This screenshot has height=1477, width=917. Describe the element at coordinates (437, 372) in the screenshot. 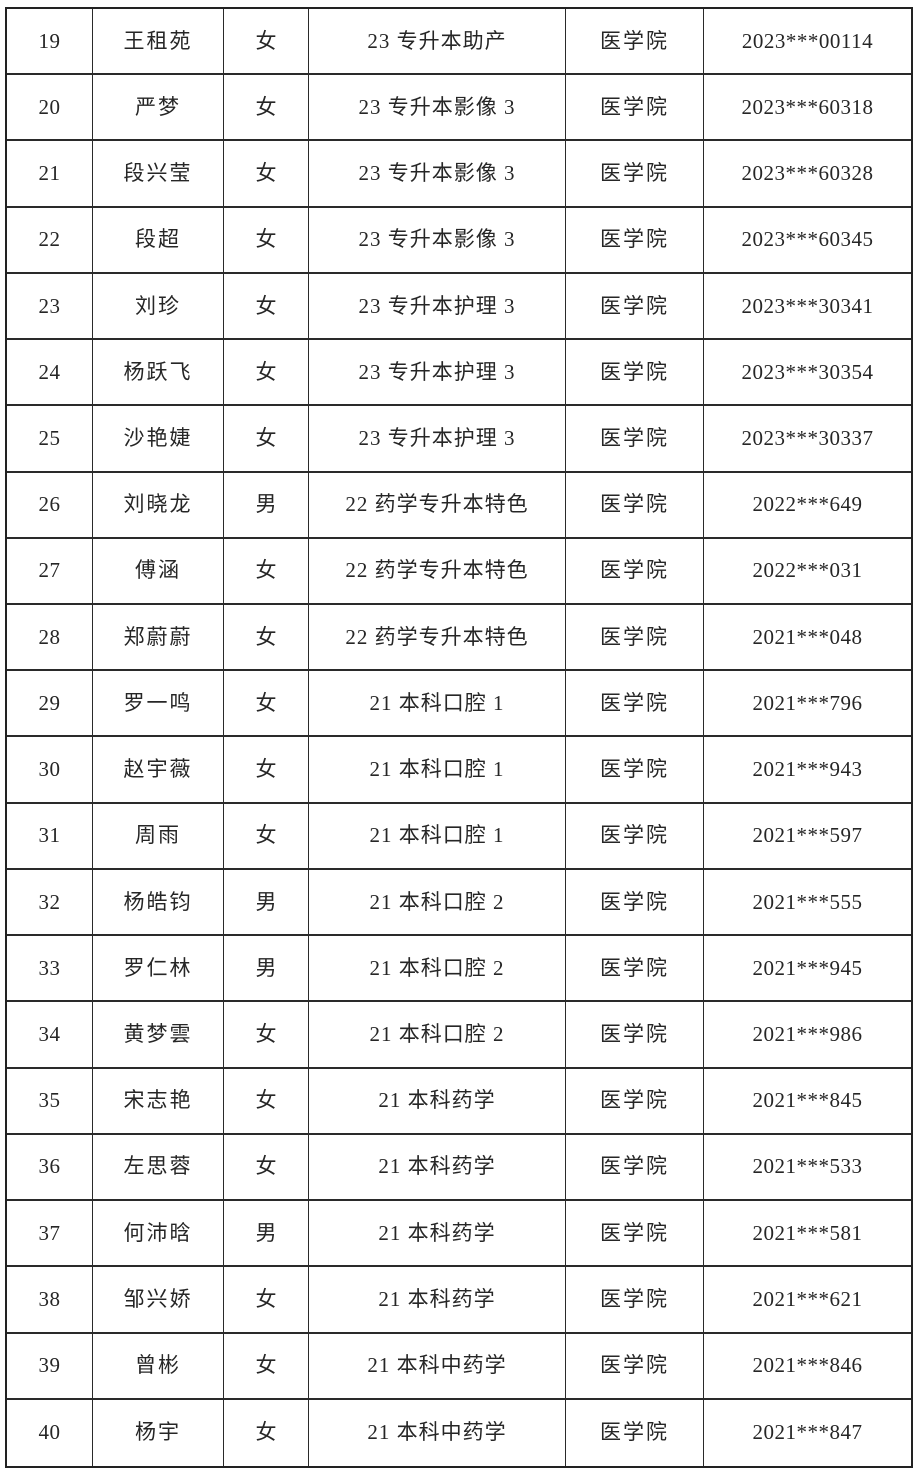

I see `cell-class-name: 23 专升本护理 3` at that location.